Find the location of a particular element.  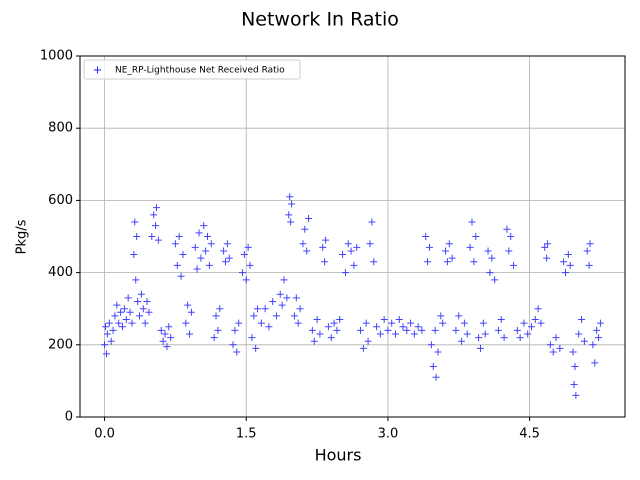

legend-box is located at coordinates (192, 69).